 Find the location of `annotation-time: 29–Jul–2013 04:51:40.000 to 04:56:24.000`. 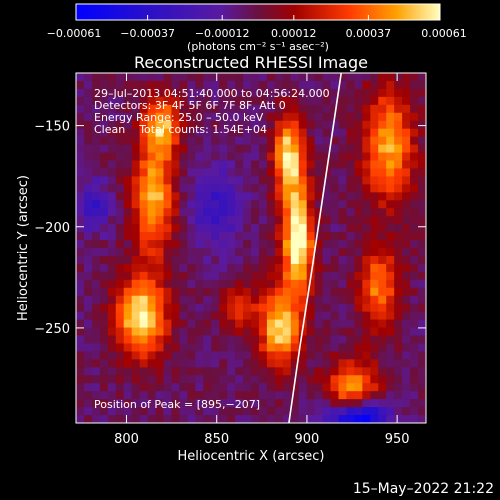

annotation-time: 29–Jul–2013 04:51:40.000 to 04:56:24.000 is located at coordinates (212, 93).